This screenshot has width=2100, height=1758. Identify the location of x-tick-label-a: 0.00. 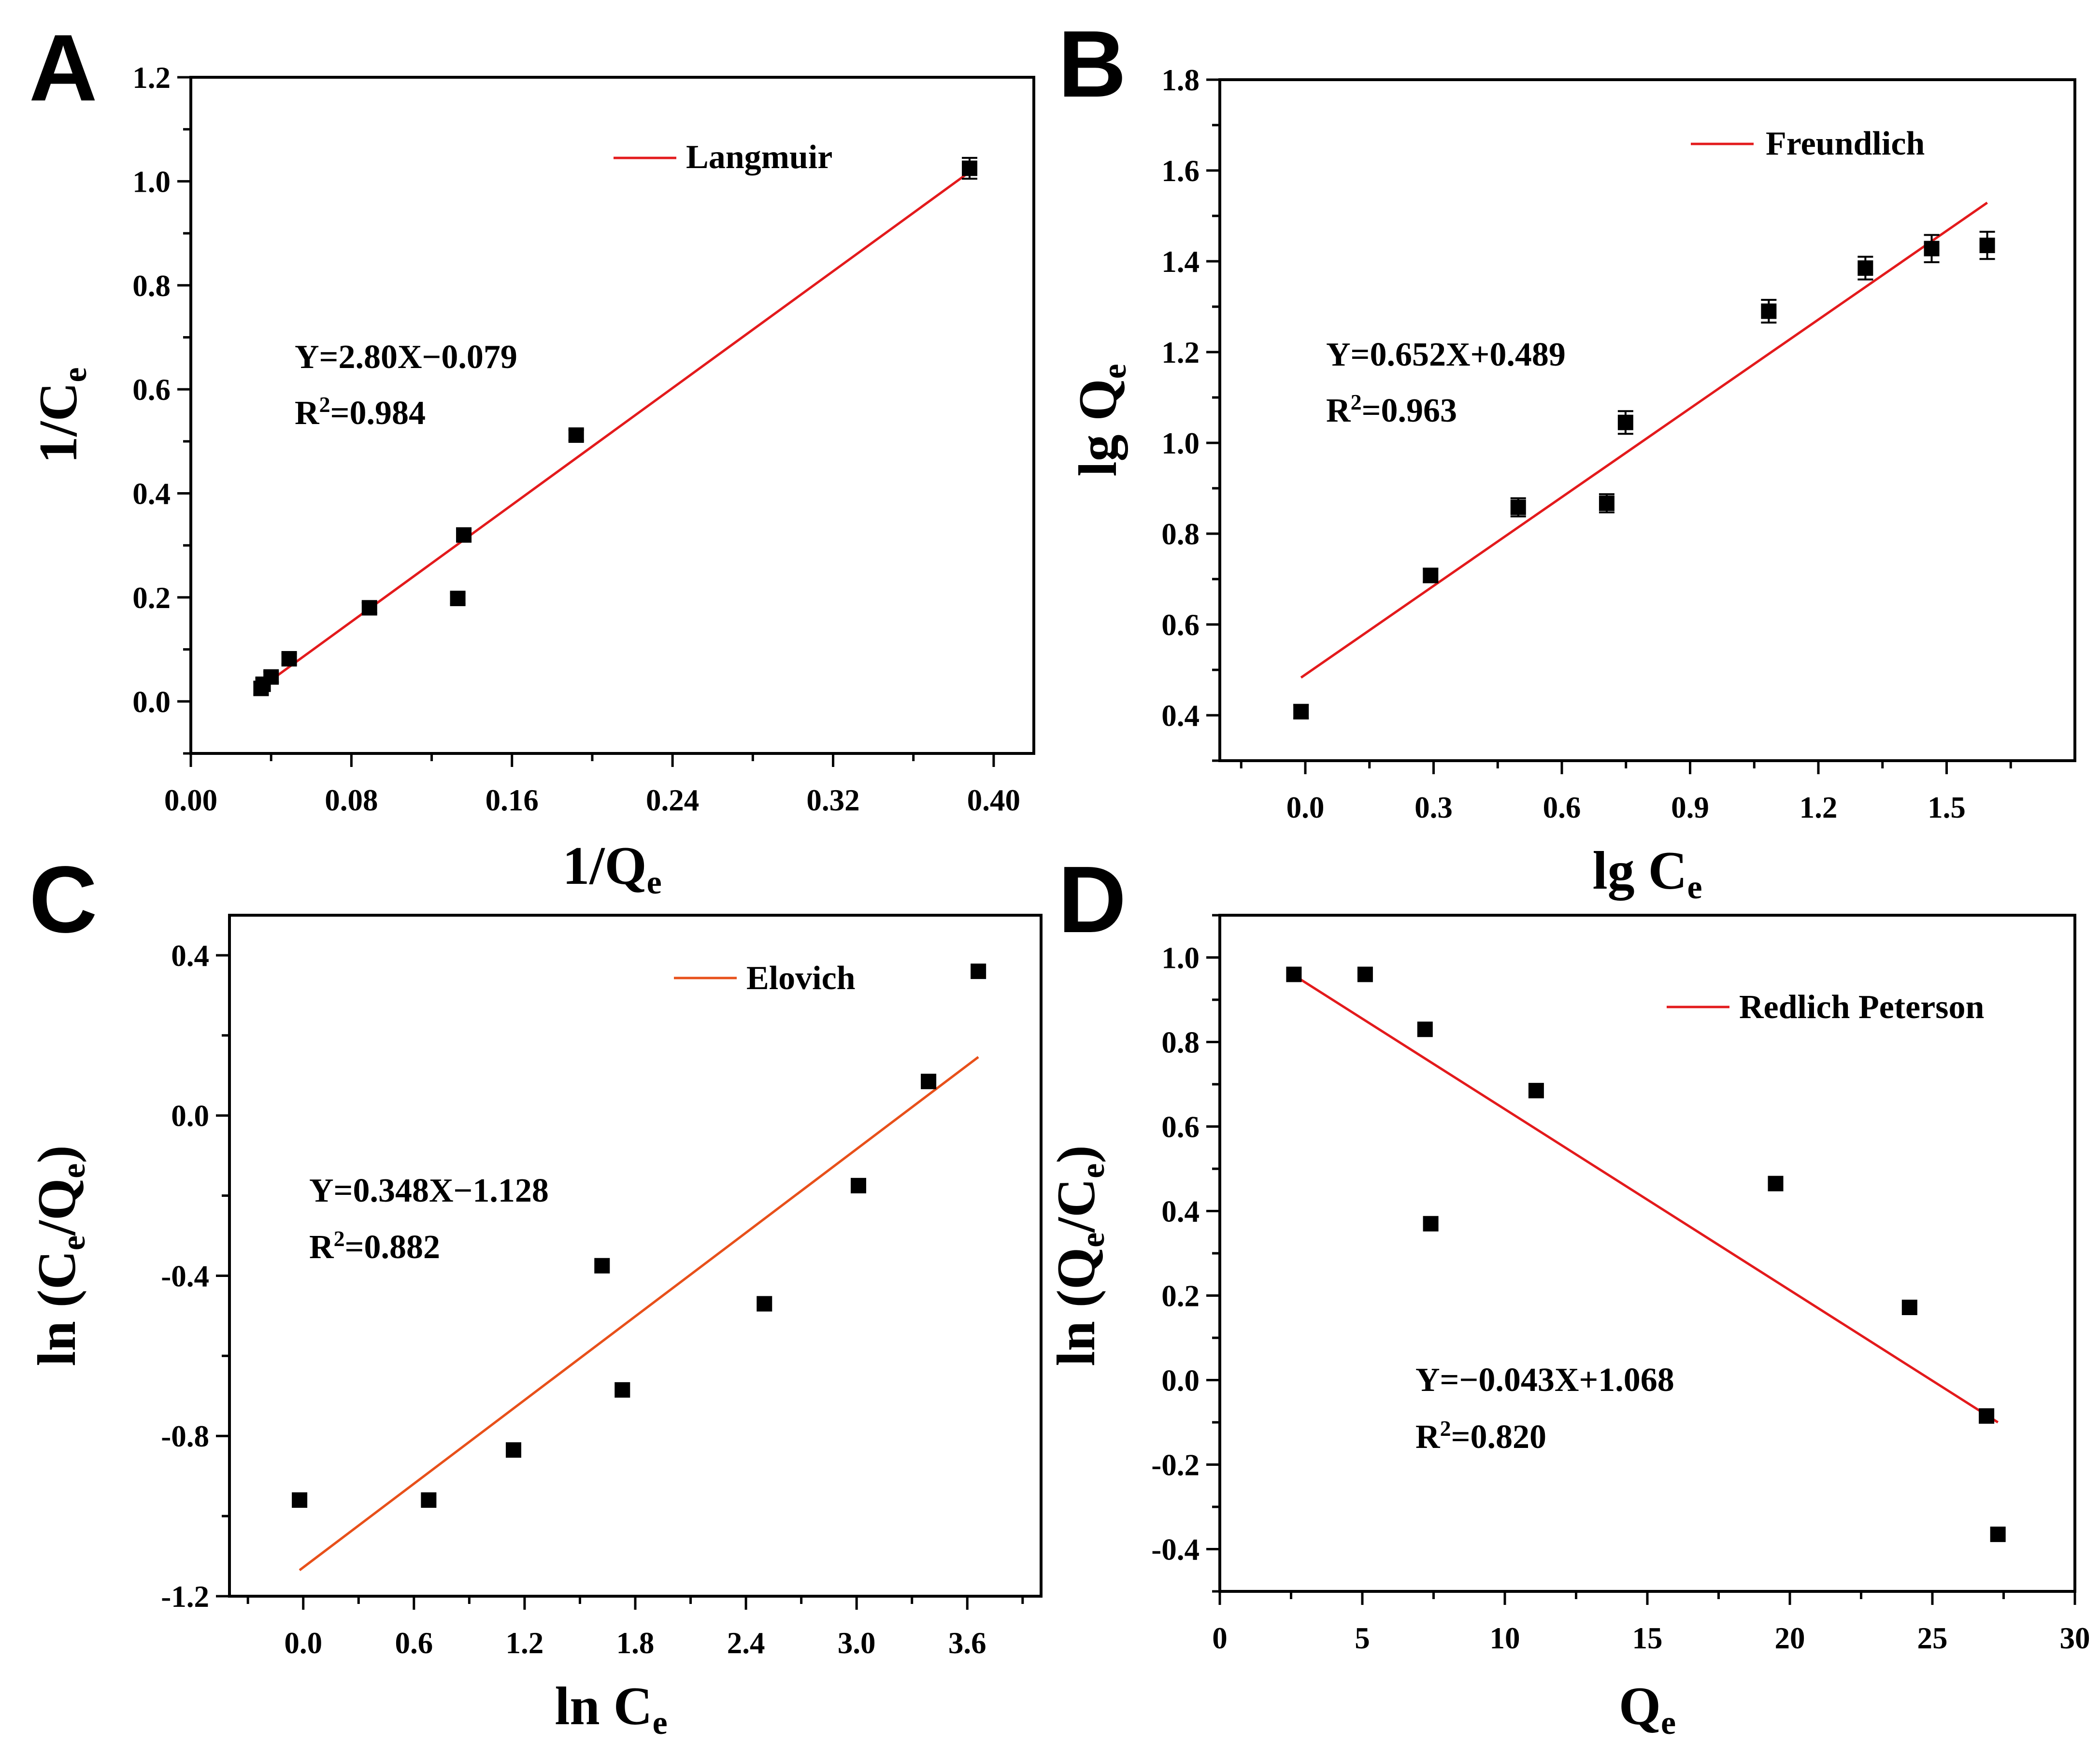
(190, 800).